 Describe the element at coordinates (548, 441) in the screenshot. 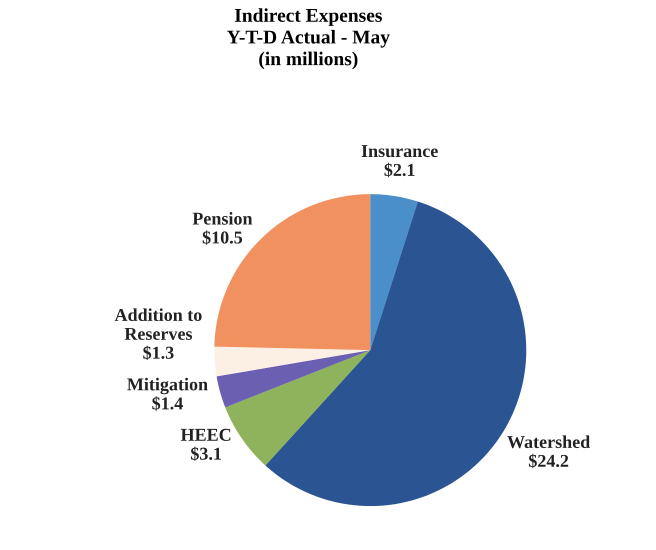

I see `slice-label: Watershed` at that location.